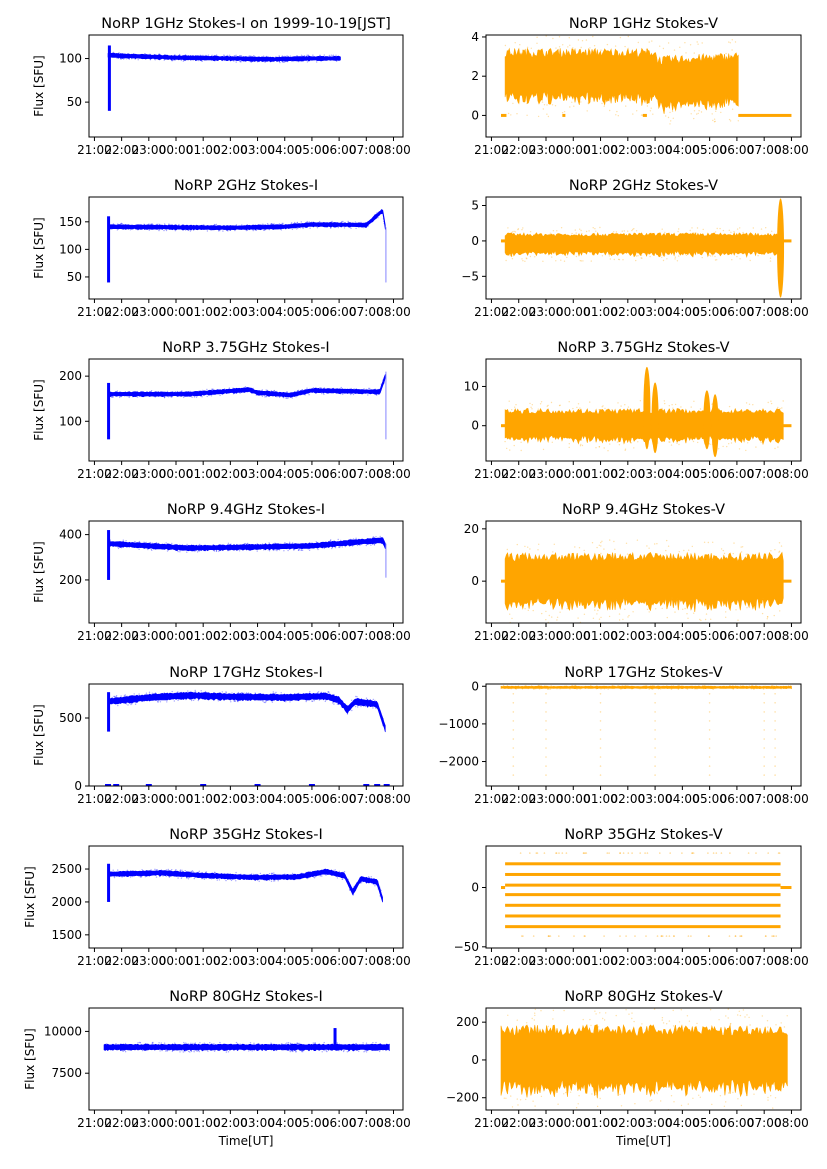  Describe the element at coordinates (257, 785) in the screenshot. I see `data-zero-marker` at that location.